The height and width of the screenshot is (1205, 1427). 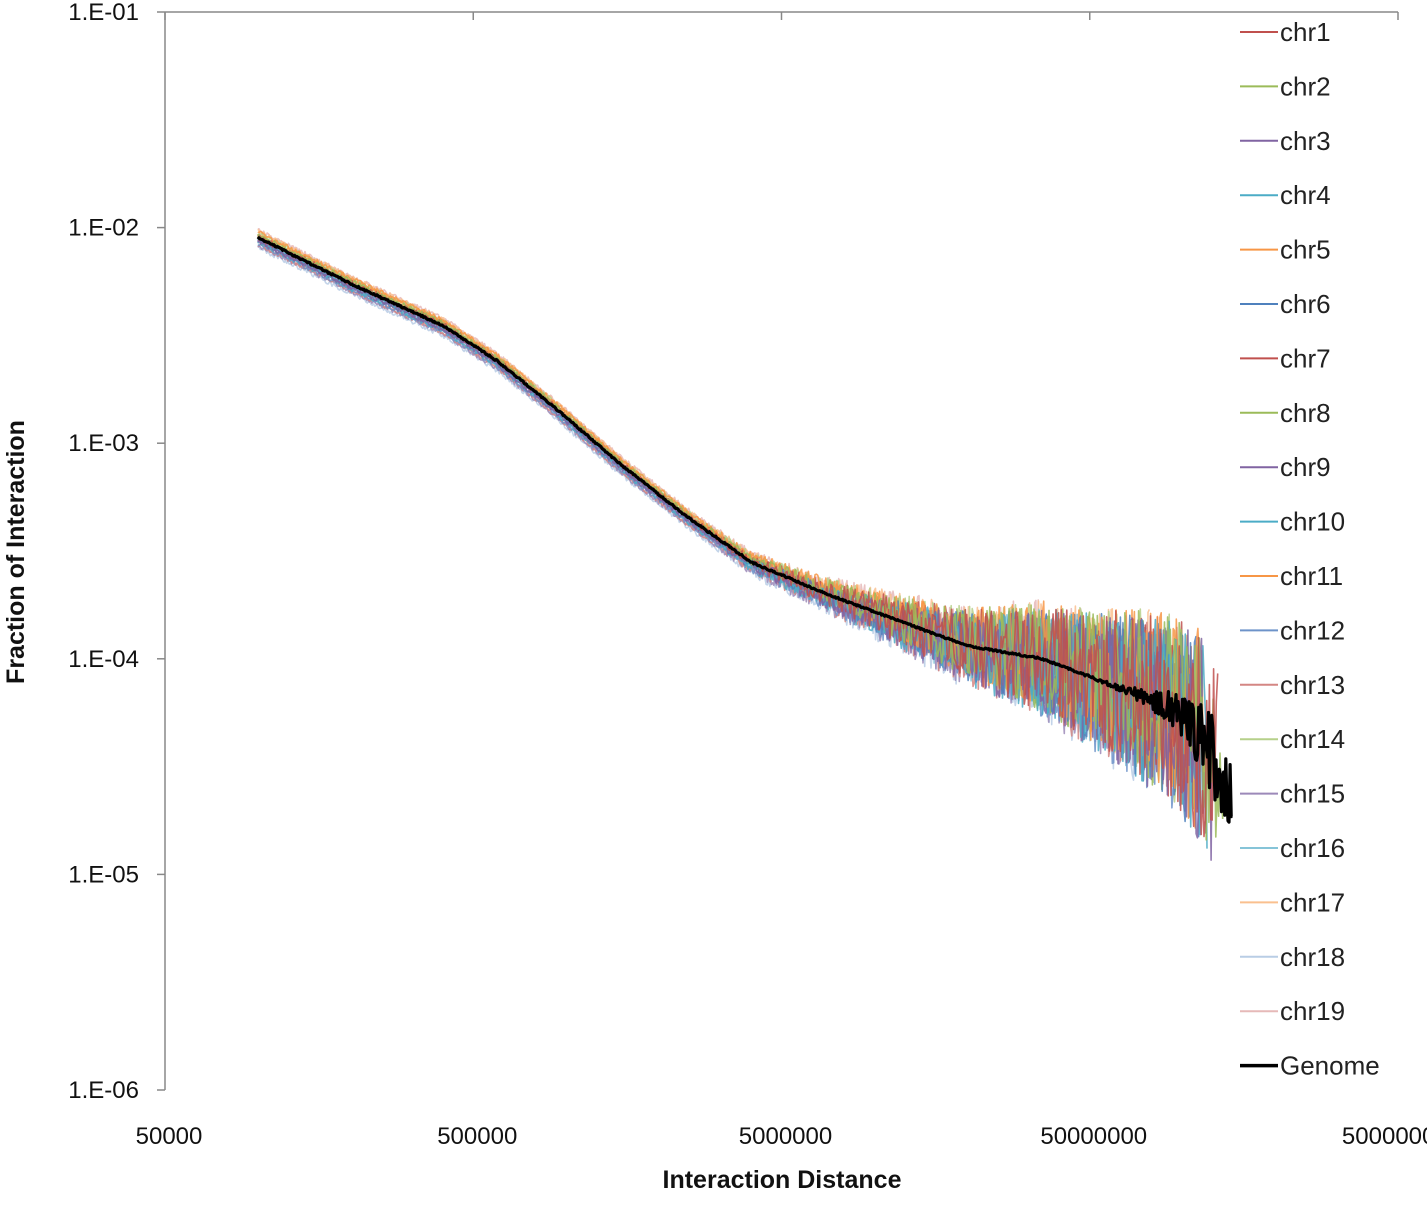 I want to click on legend-label: chr1, so click(x=1305, y=32).